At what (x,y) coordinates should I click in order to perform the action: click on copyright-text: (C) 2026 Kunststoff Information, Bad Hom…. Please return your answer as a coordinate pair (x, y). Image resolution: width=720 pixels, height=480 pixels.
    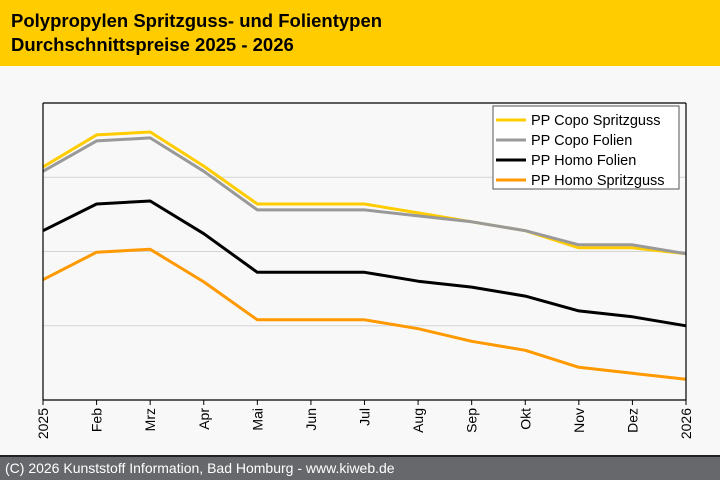
    Looking at the image, I should click on (200, 468).